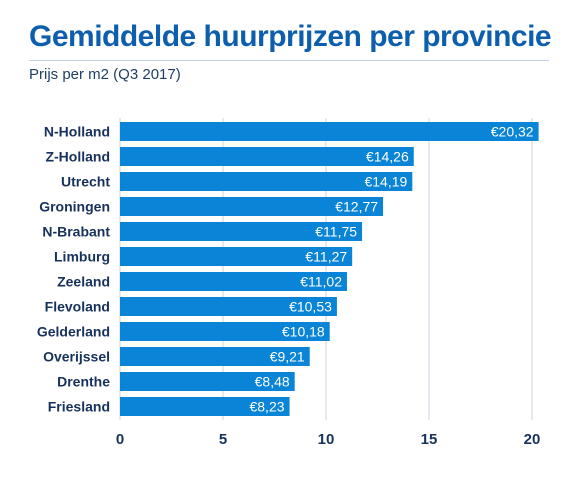 The width and height of the screenshot is (578, 481). What do you see at coordinates (83, 282) in the screenshot?
I see `category-label-zeeland: Zeeland` at bounding box center [83, 282].